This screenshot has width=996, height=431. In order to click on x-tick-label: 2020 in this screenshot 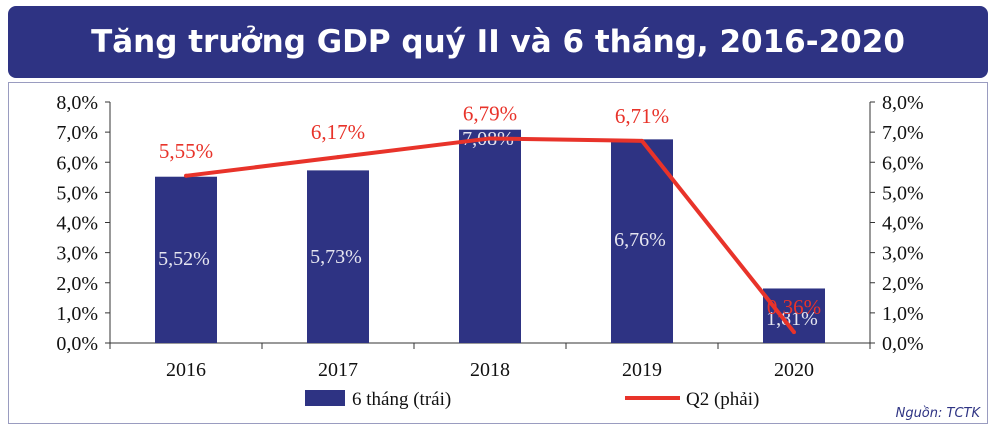, I will do `click(794, 370)`.